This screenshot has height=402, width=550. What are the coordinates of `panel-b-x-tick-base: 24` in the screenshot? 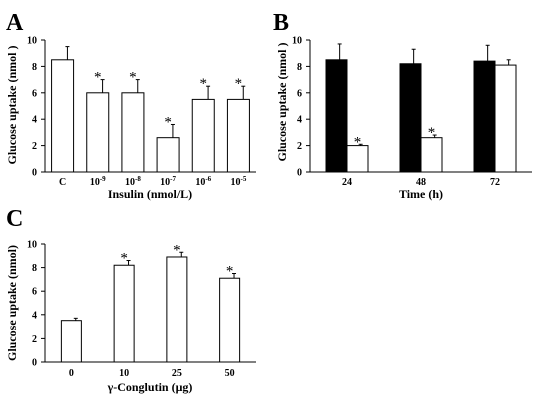 It's located at (347, 182).